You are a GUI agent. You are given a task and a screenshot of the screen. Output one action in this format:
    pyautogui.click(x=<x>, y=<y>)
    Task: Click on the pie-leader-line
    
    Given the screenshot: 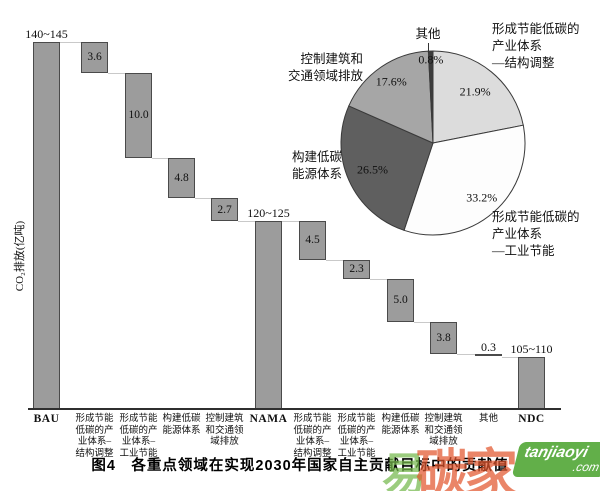 What is the action you would take?
    pyautogui.click(x=428, y=48)
    